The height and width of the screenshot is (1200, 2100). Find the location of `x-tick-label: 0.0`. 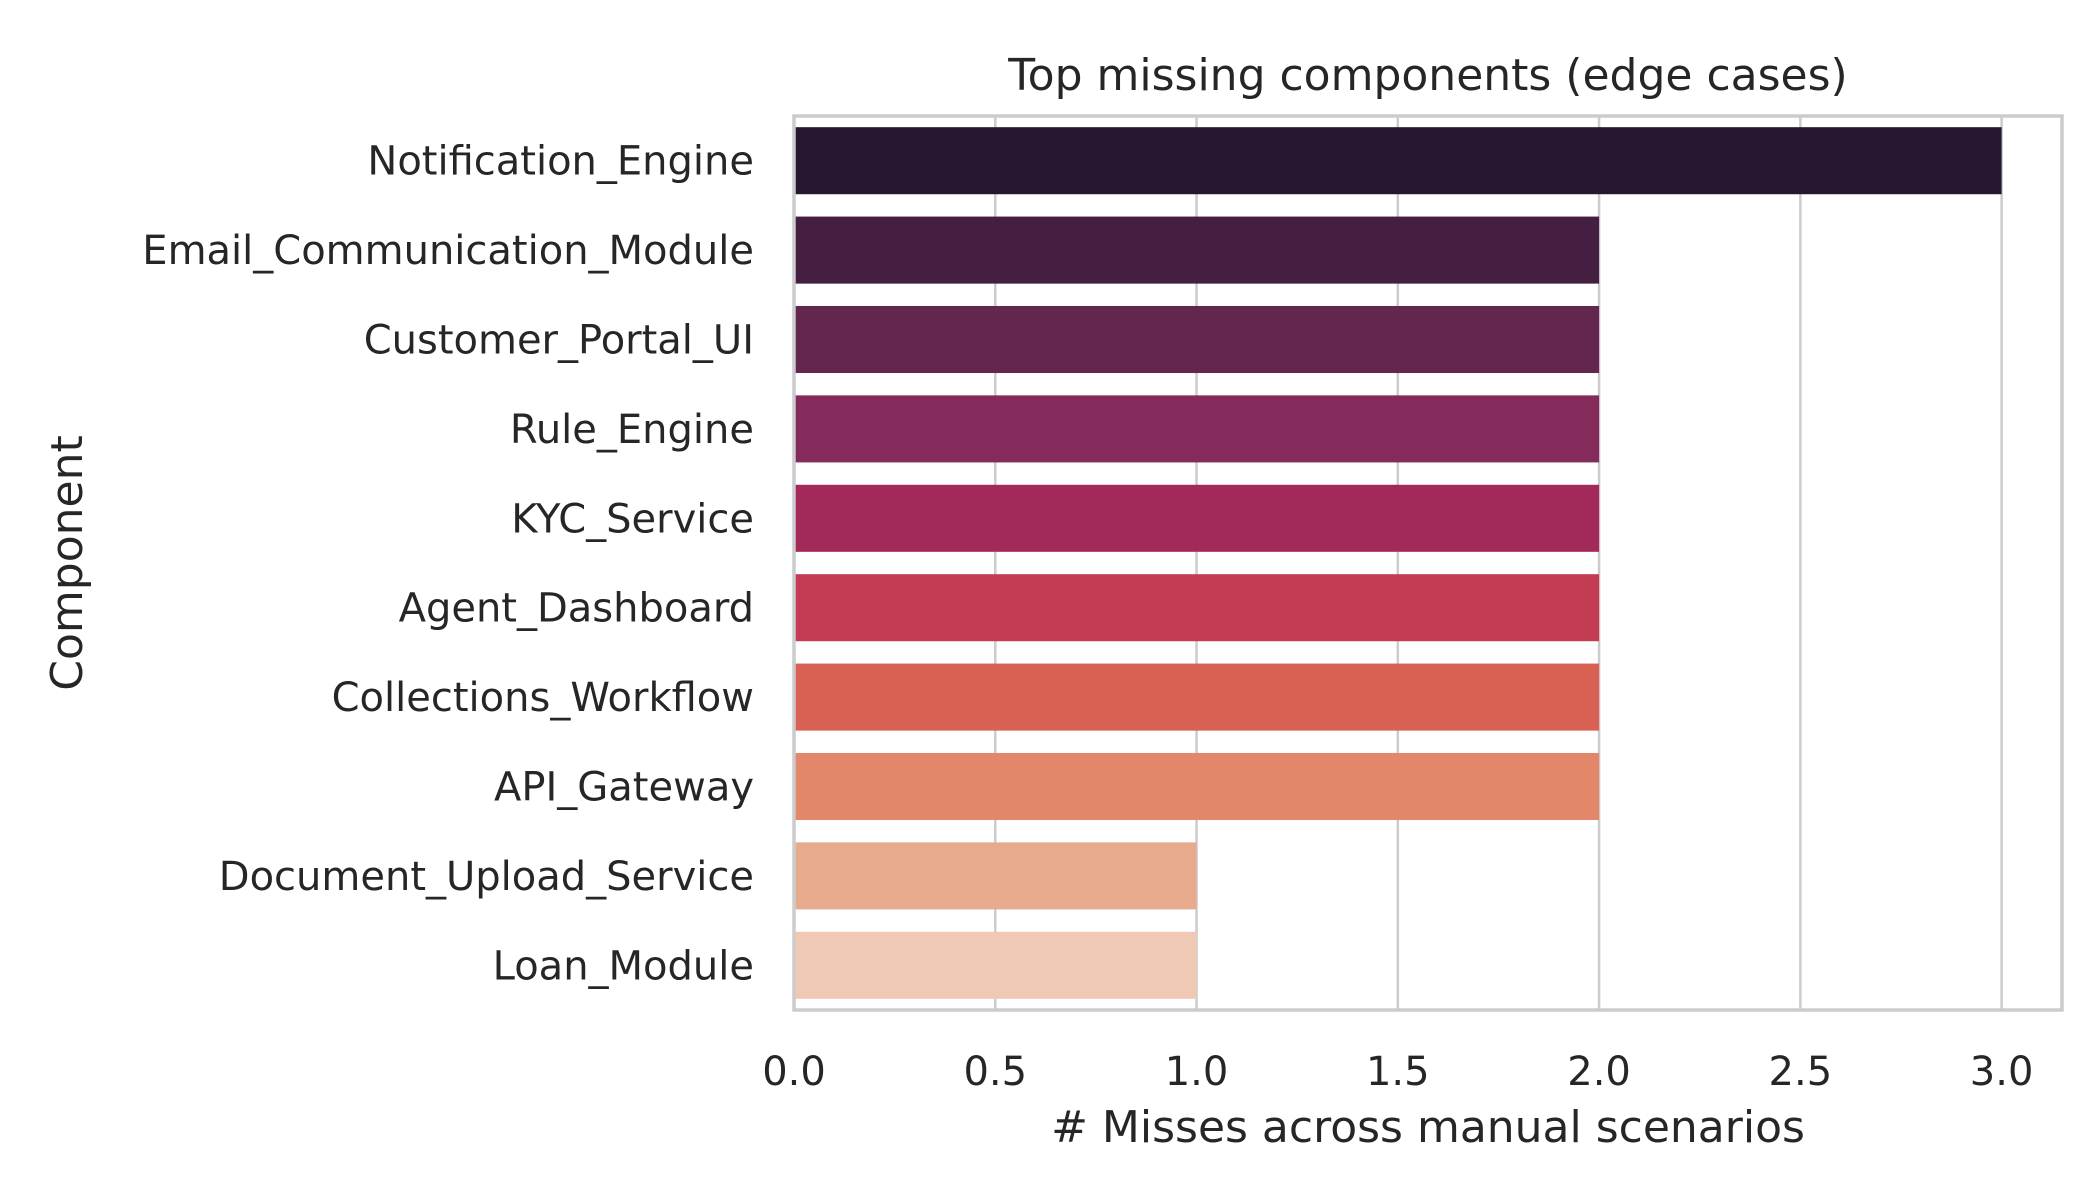

x-tick-label: 0.0 is located at coordinates (794, 1072).